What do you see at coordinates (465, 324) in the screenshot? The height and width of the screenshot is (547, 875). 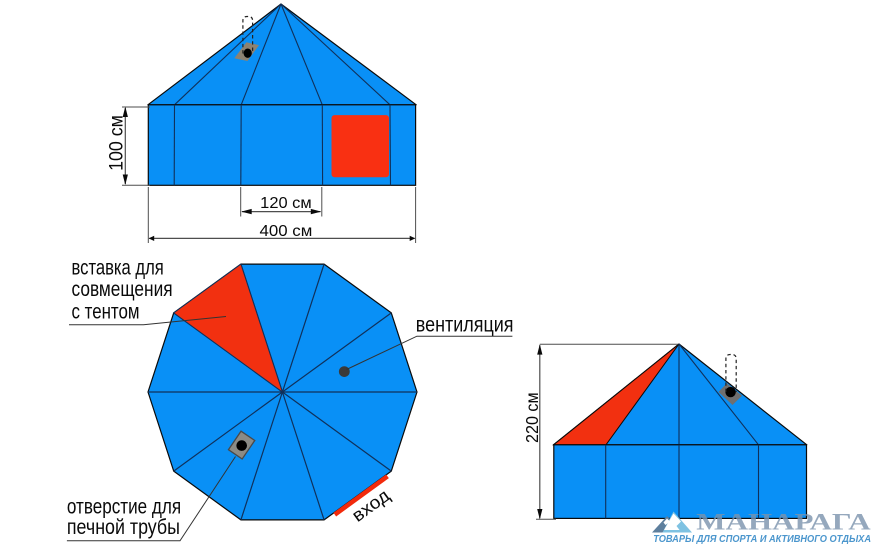 I see `svg-text: вентиляция` at bounding box center [465, 324].